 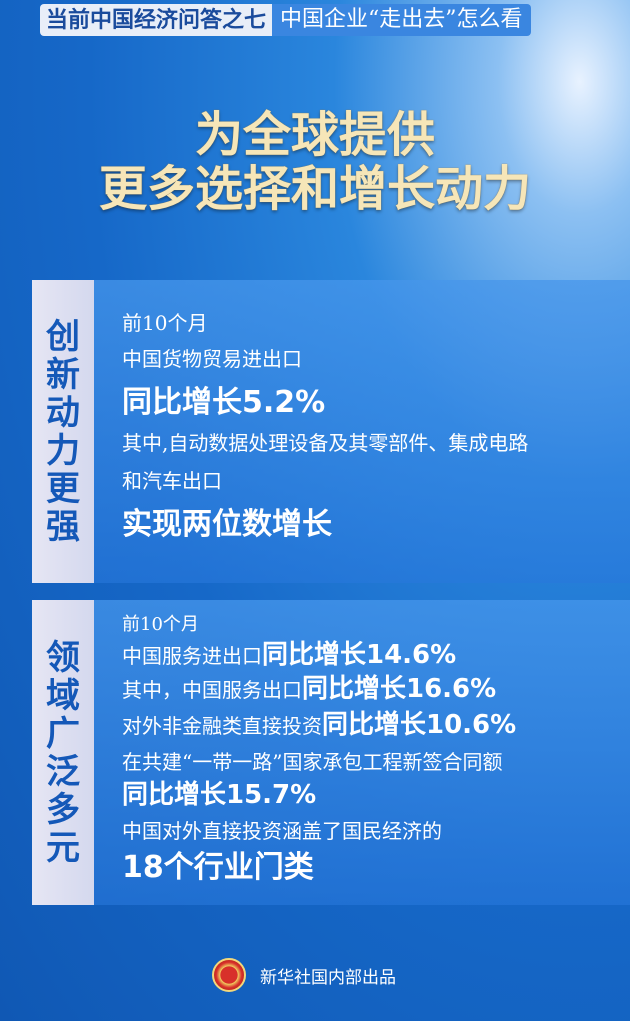 I want to click on title-line-1: 为全球提供, so click(x=314, y=135).